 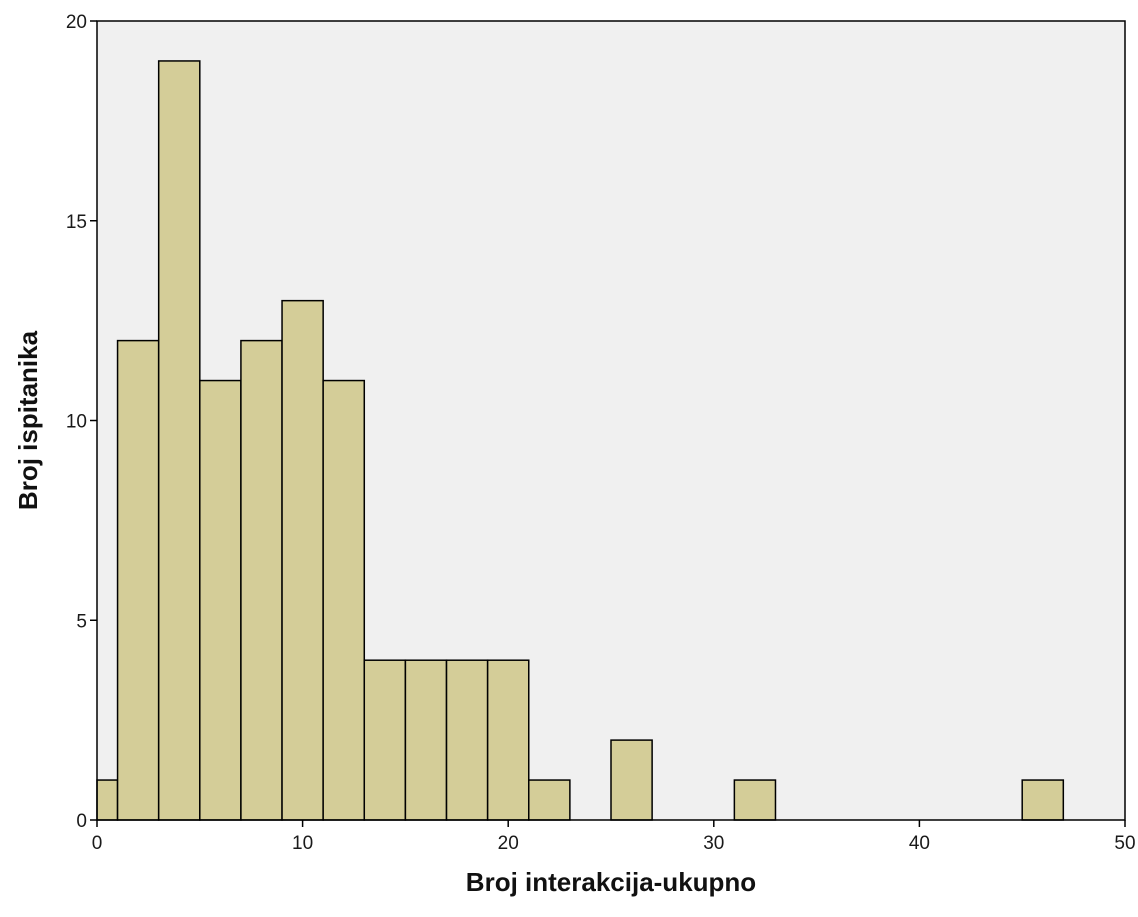 I want to click on x-tick-label: 20, so click(x=508, y=843).